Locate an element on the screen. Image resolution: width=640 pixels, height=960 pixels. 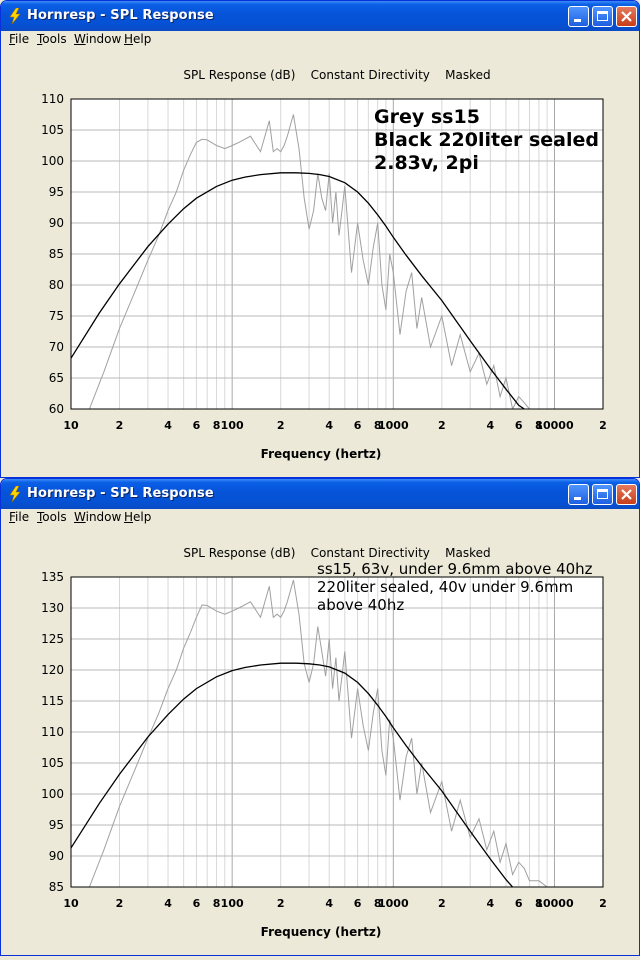
annotation-line: 2.83v, 2pi is located at coordinates (426, 163).